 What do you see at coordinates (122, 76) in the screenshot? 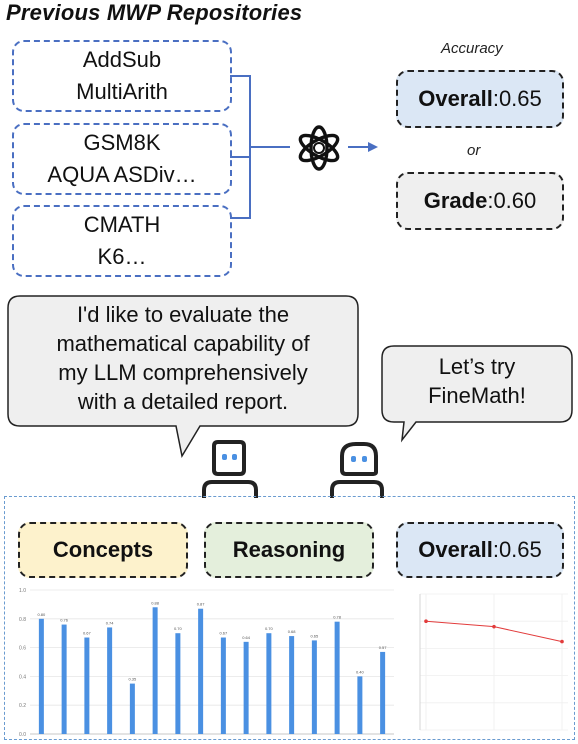
I see `repo-box-addsub: AddSub MultiArith` at bounding box center [122, 76].